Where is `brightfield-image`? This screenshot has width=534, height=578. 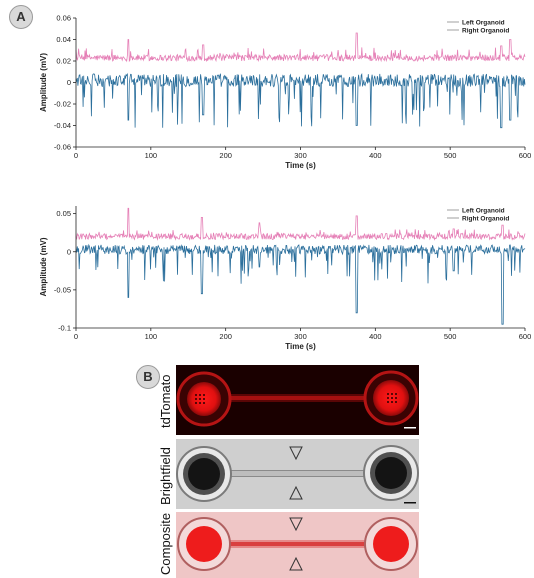
brightfield-image is located at coordinates (297, 474).